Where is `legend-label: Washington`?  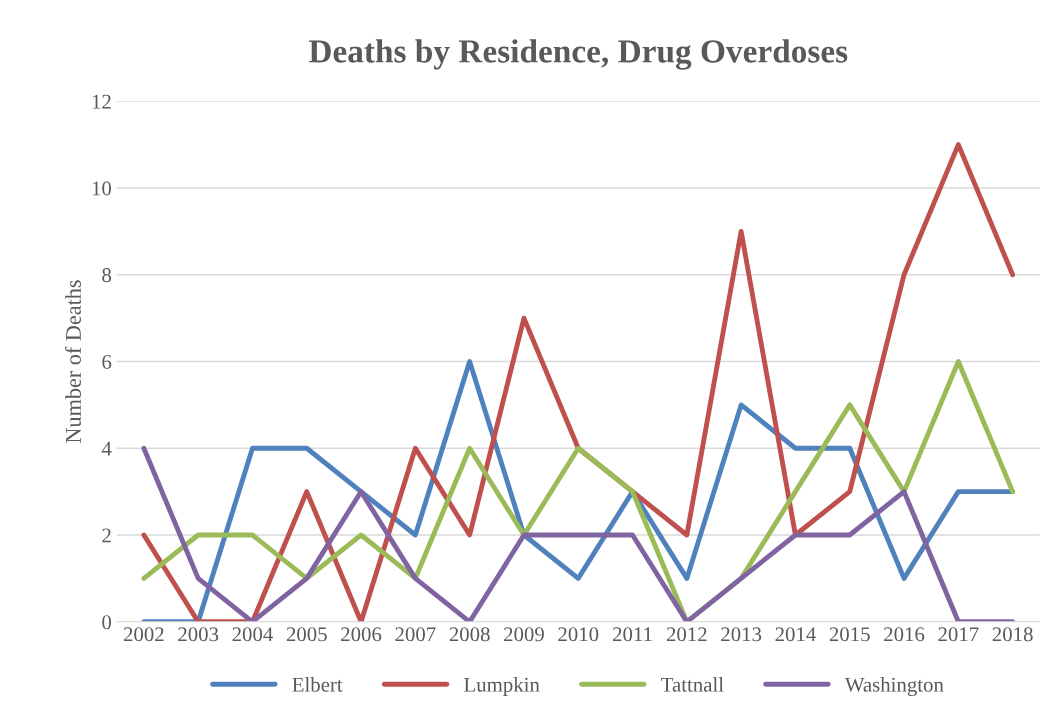
legend-label: Washington is located at coordinates (894, 687).